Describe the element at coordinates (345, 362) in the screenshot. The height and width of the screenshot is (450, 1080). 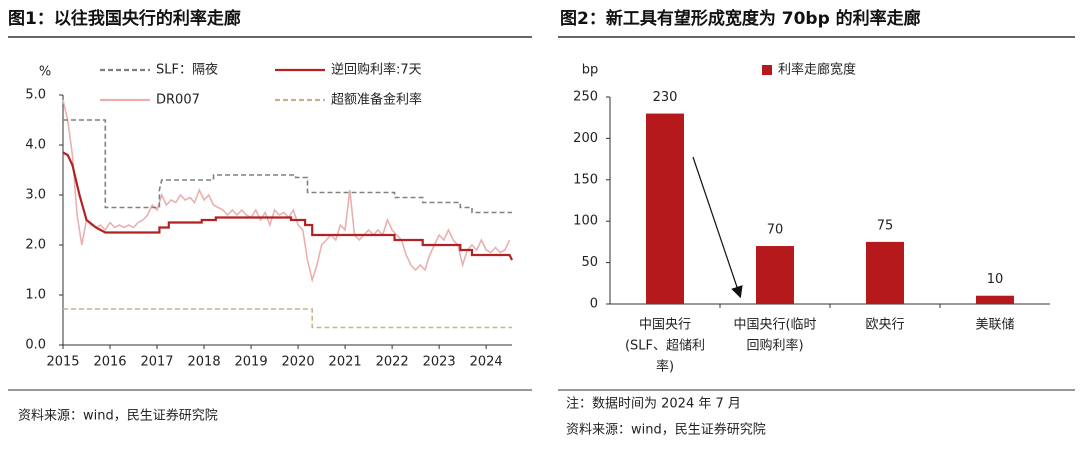
I see `x-tick-label: 2021` at that location.